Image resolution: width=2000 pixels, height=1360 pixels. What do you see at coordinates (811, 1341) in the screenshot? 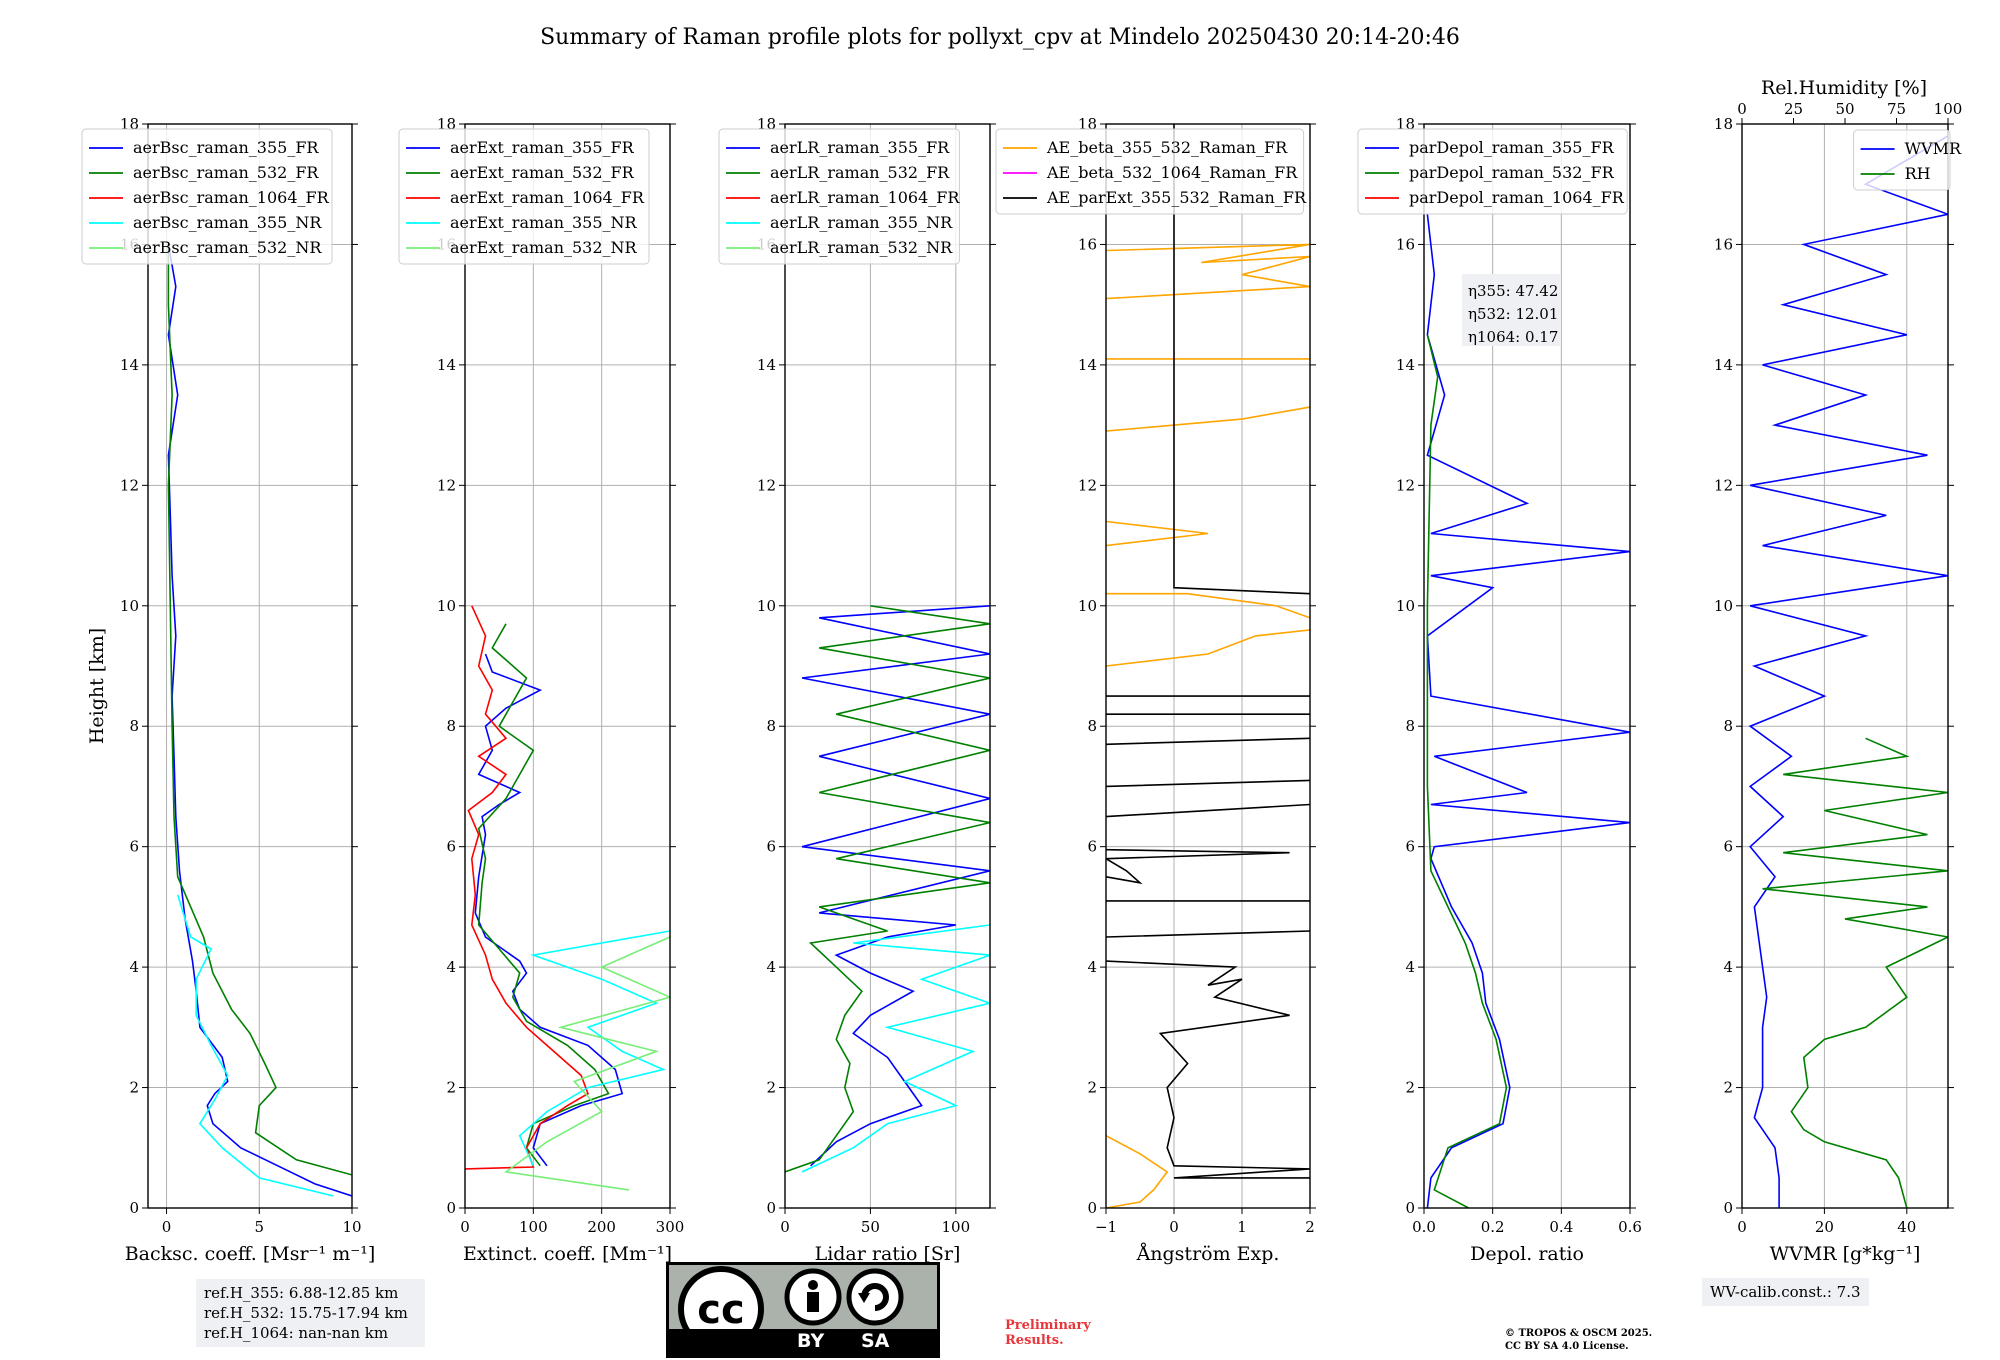
I see `cc-by-label: BY` at bounding box center [811, 1341].